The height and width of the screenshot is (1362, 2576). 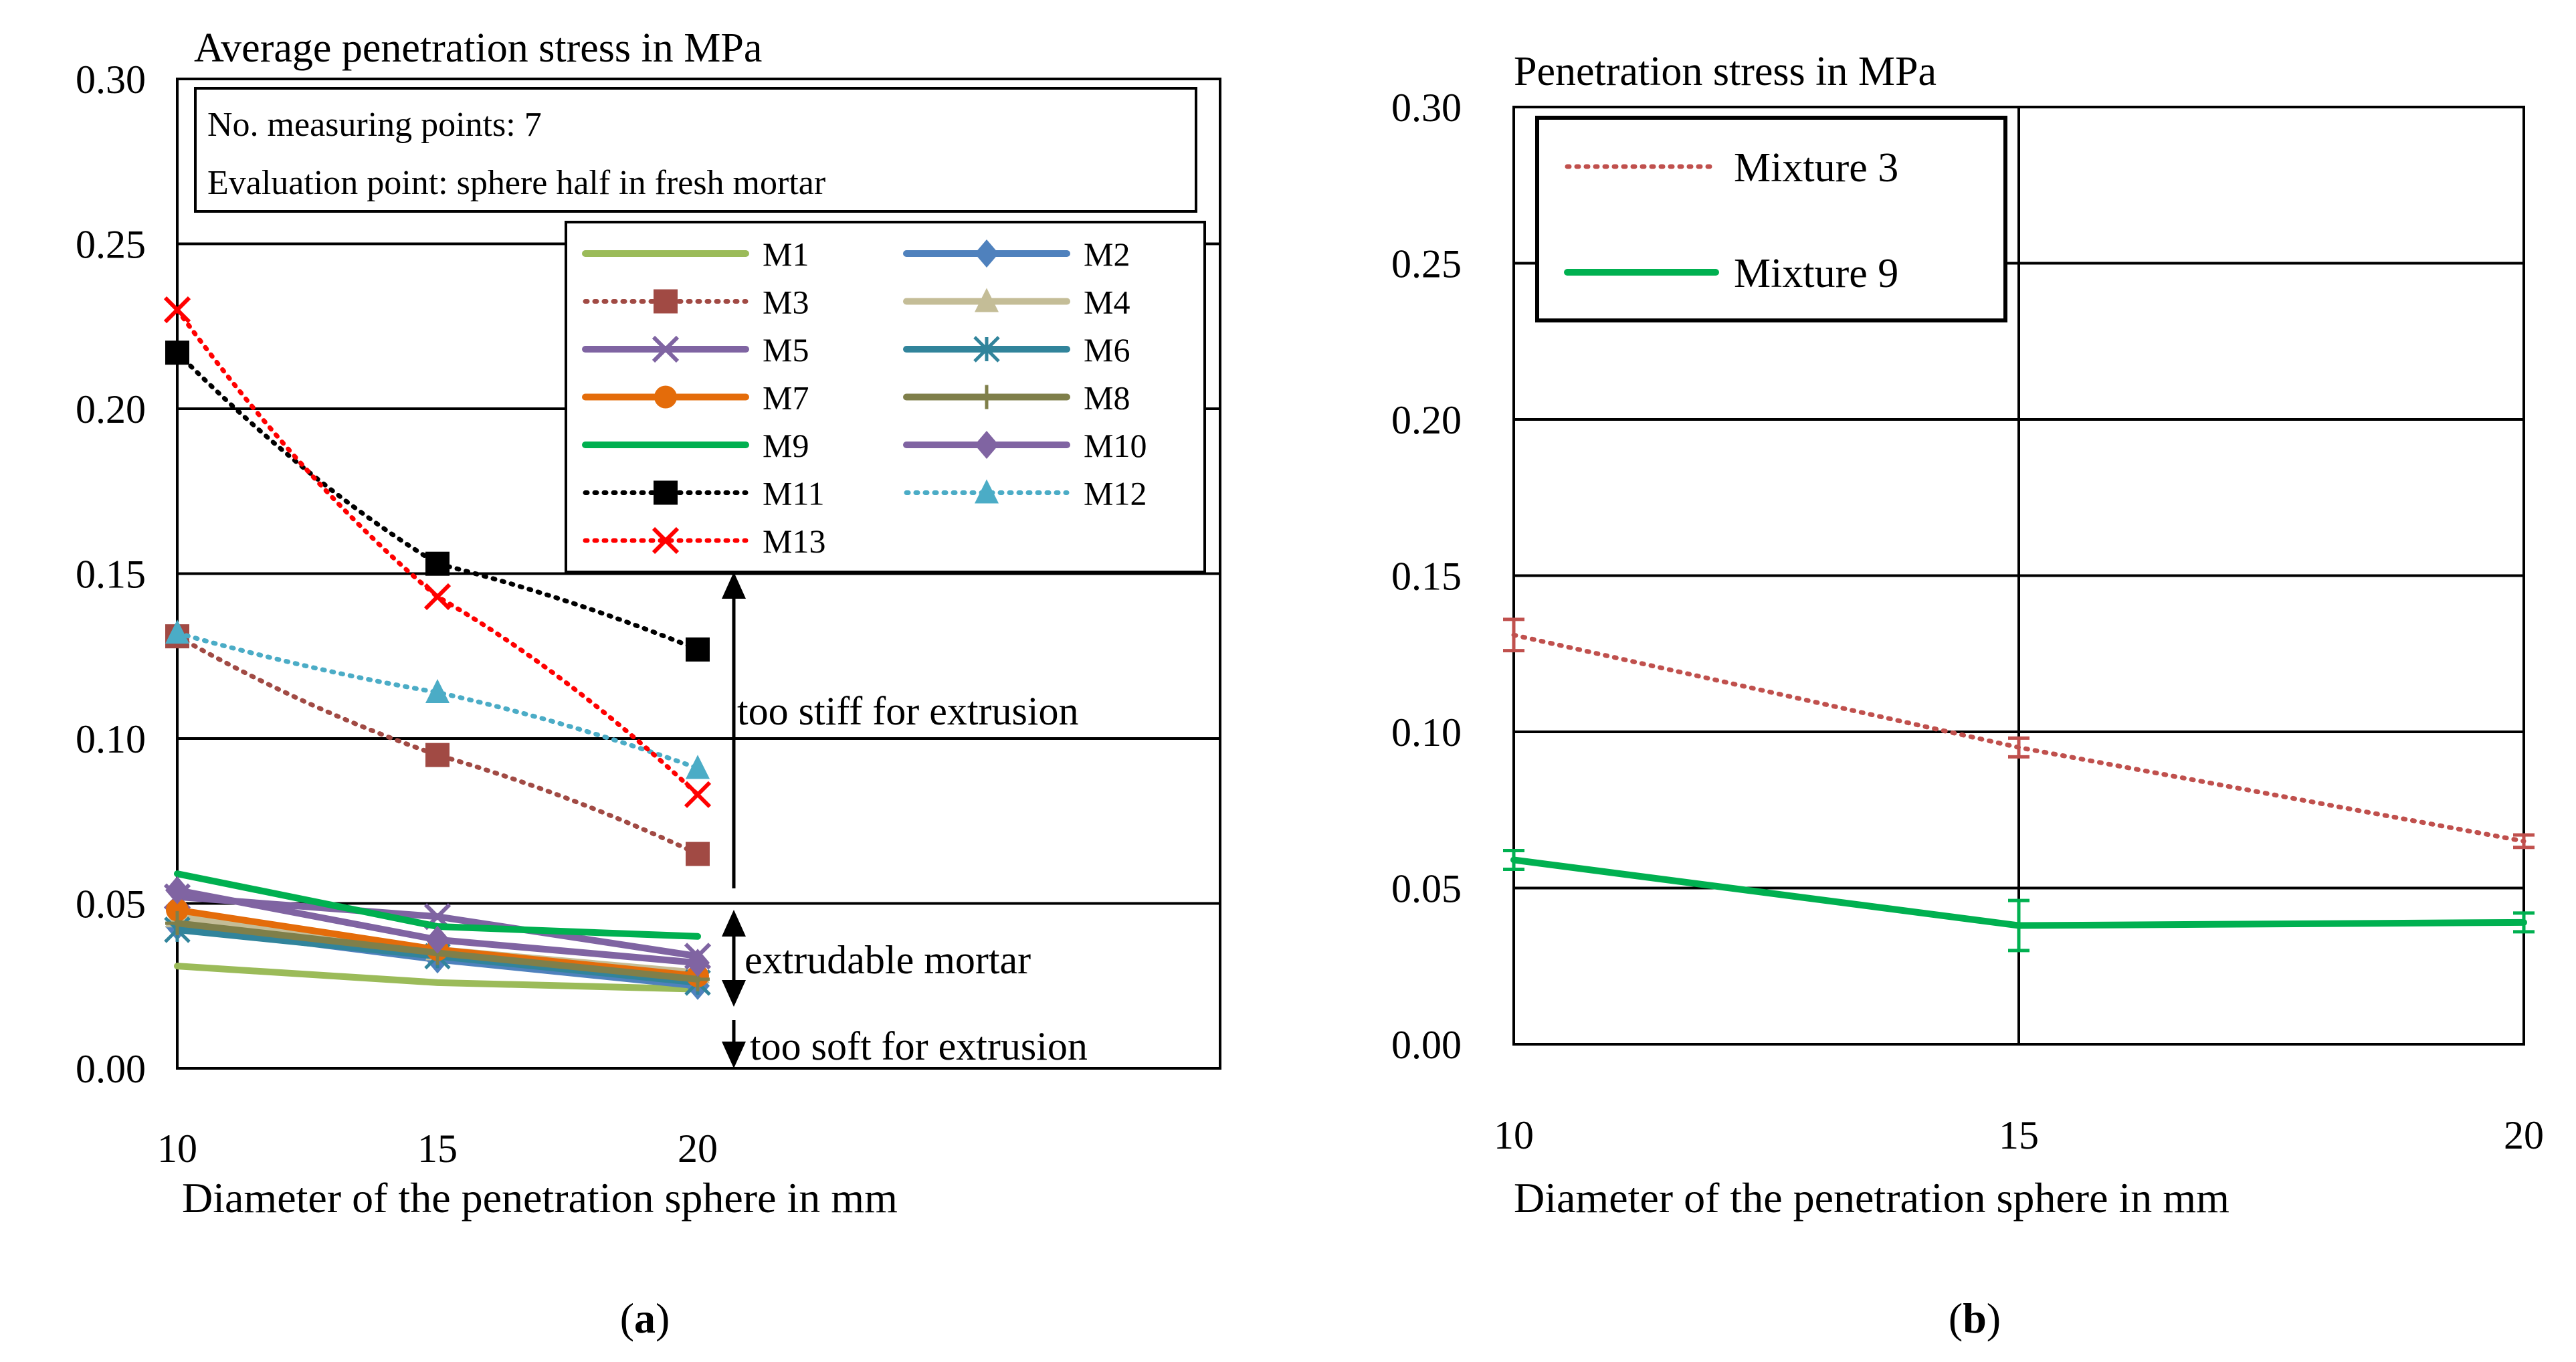 What do you see at coordinates (786, 254) in the screenshot?
I see `legend-label-m1: M1` at bounding box center [786, 254].